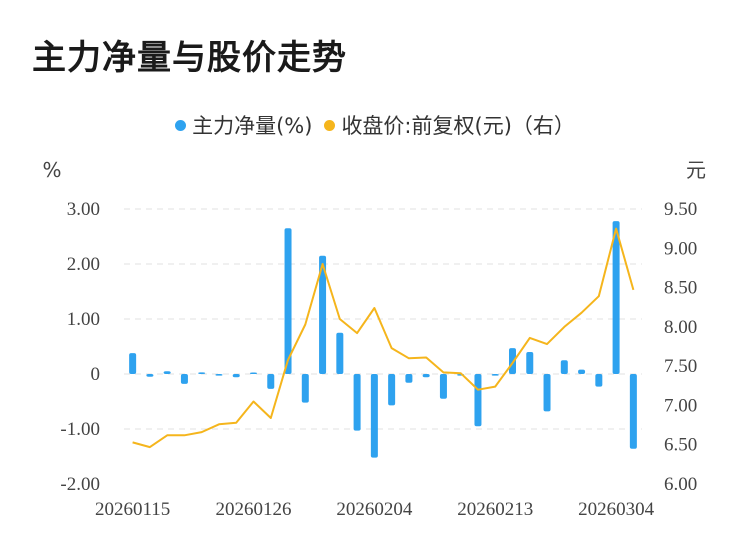 The width and height of the screenshot is (750, 558). What do you see at coordinates (458, 126) in the screenshot?
I see `legend-label-close-price: 收盘价:前复权(元)（右）` at bounding box center [458, 126].